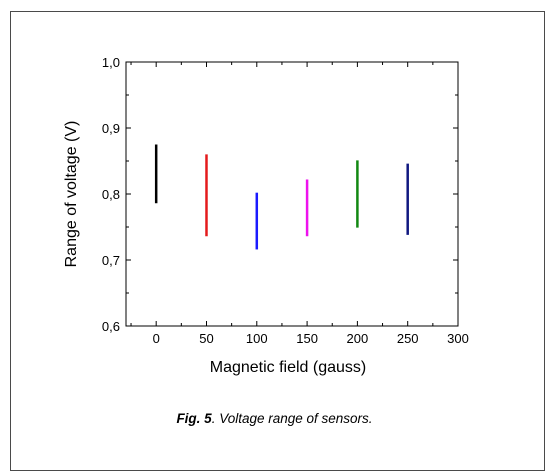 The width and height of the screenshot is (549, 471). Describe the element at coordinates (206, 338) in the screenshot. I see `x-tick-label: 50` at that location.